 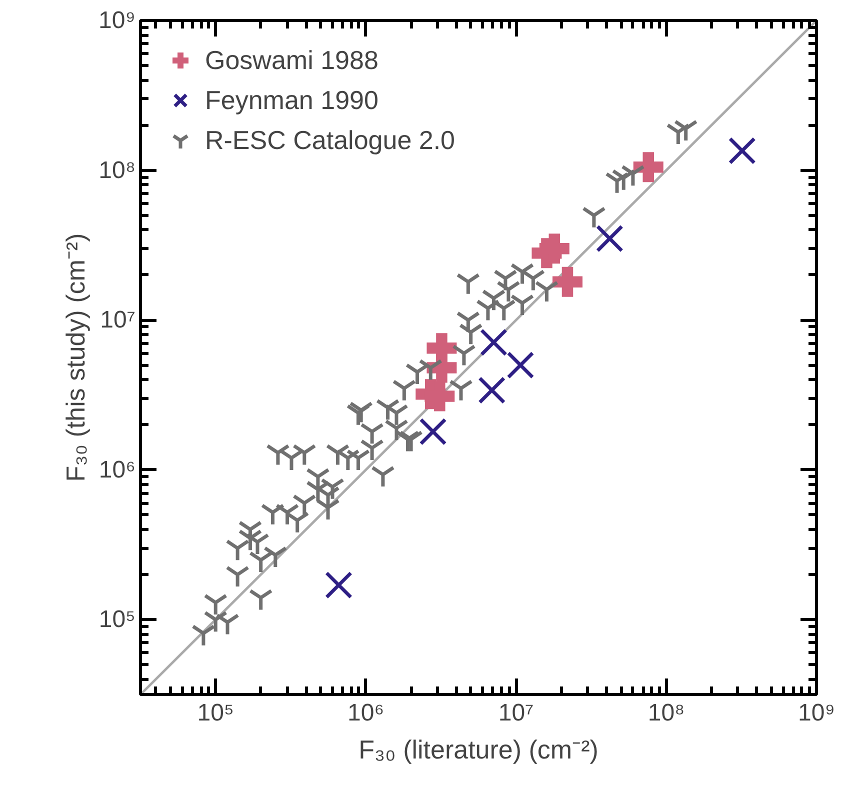 I want to click on legend-label: R-ESC Catalogue 2.0, so click(x=330, y=140).